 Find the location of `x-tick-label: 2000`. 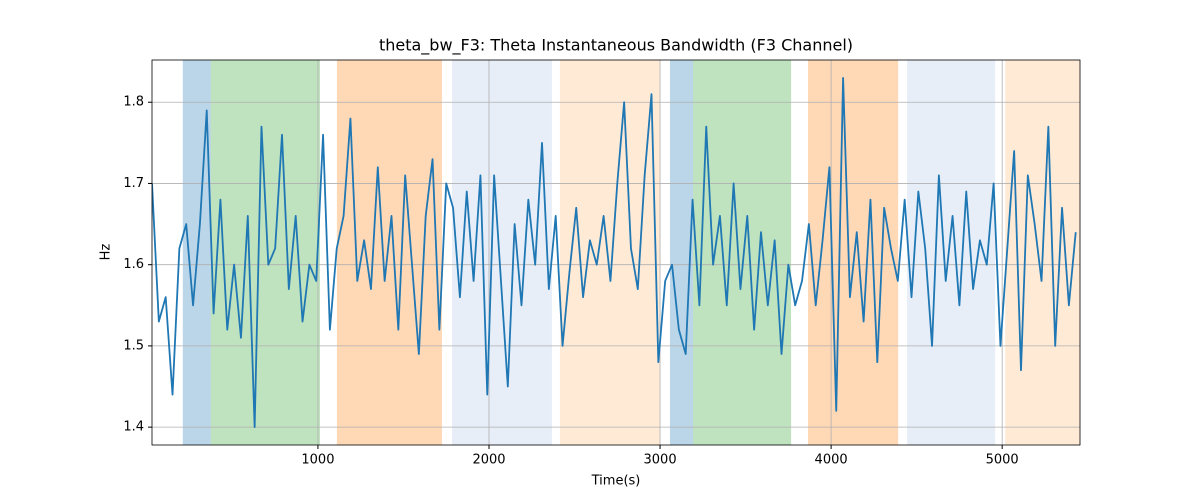

x-tick-label: 2000 is located at coordinates (488, 460).